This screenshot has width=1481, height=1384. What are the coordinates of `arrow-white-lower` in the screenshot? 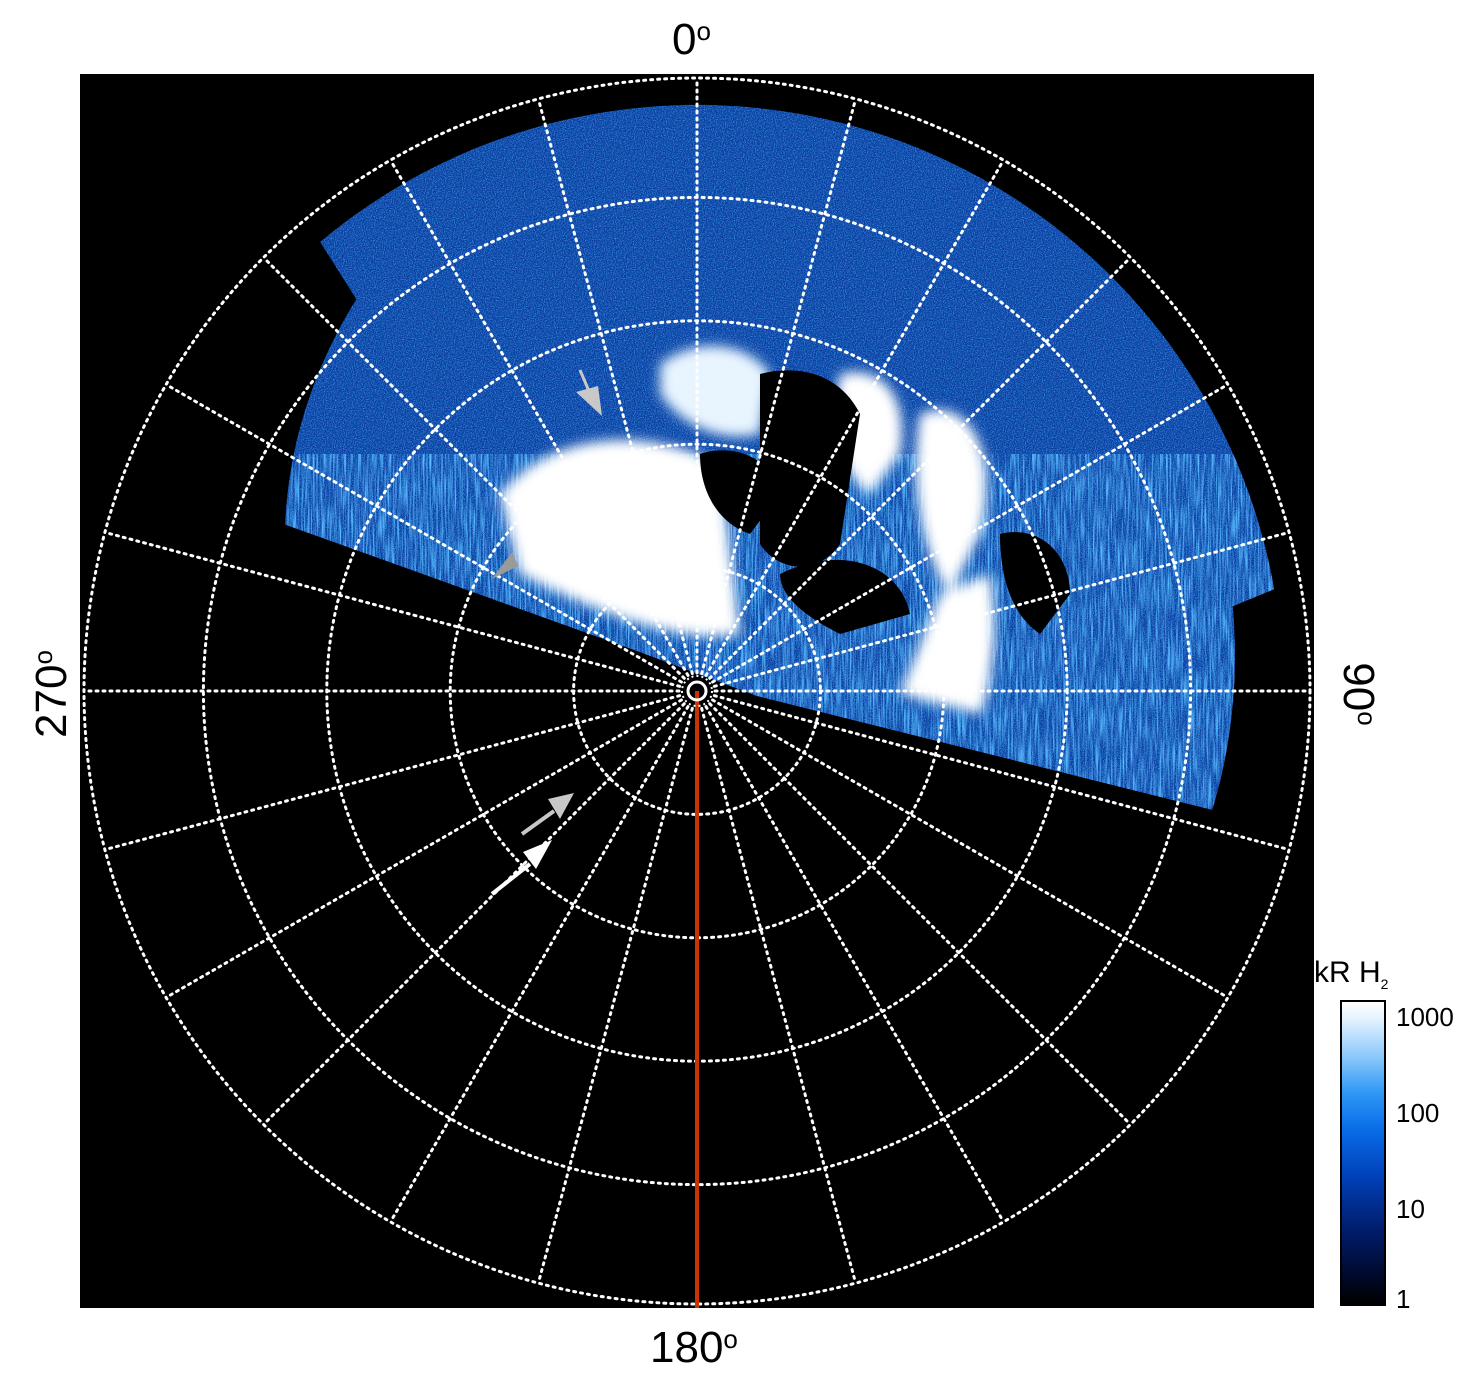 It's located at (521, 868).